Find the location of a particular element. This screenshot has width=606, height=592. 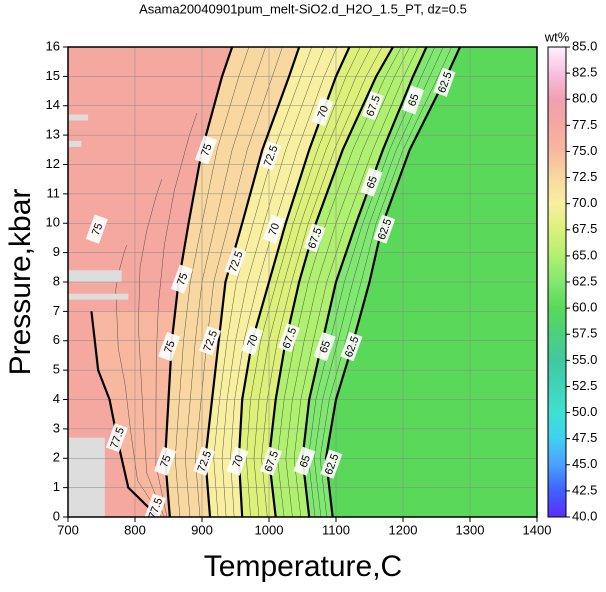

x-tick-label: 1000 is located at coordinates (269, 529).